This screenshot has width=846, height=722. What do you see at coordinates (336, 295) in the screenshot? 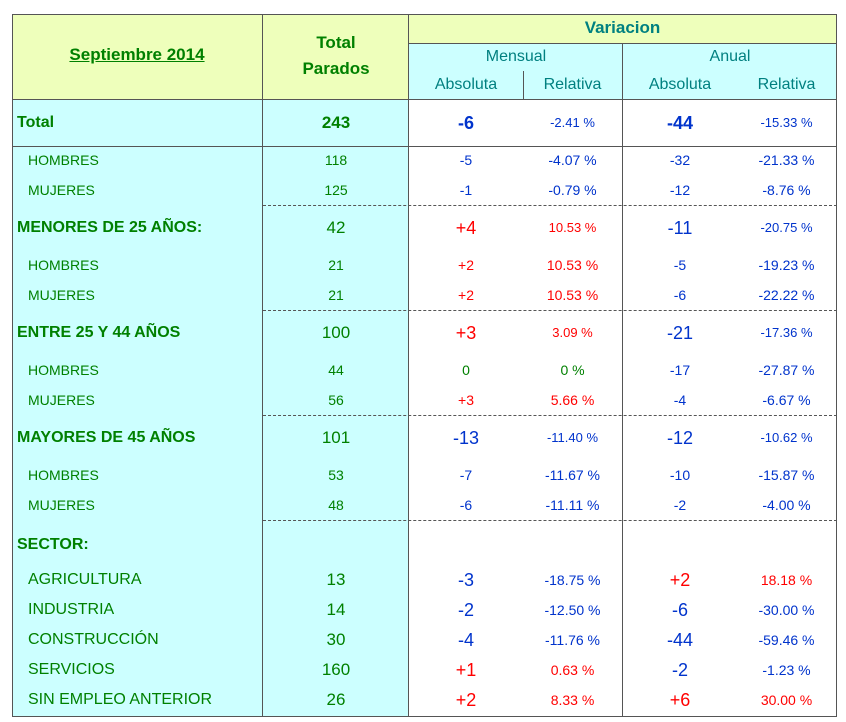
I see `parados: 21` at bounding box center [336, 295].